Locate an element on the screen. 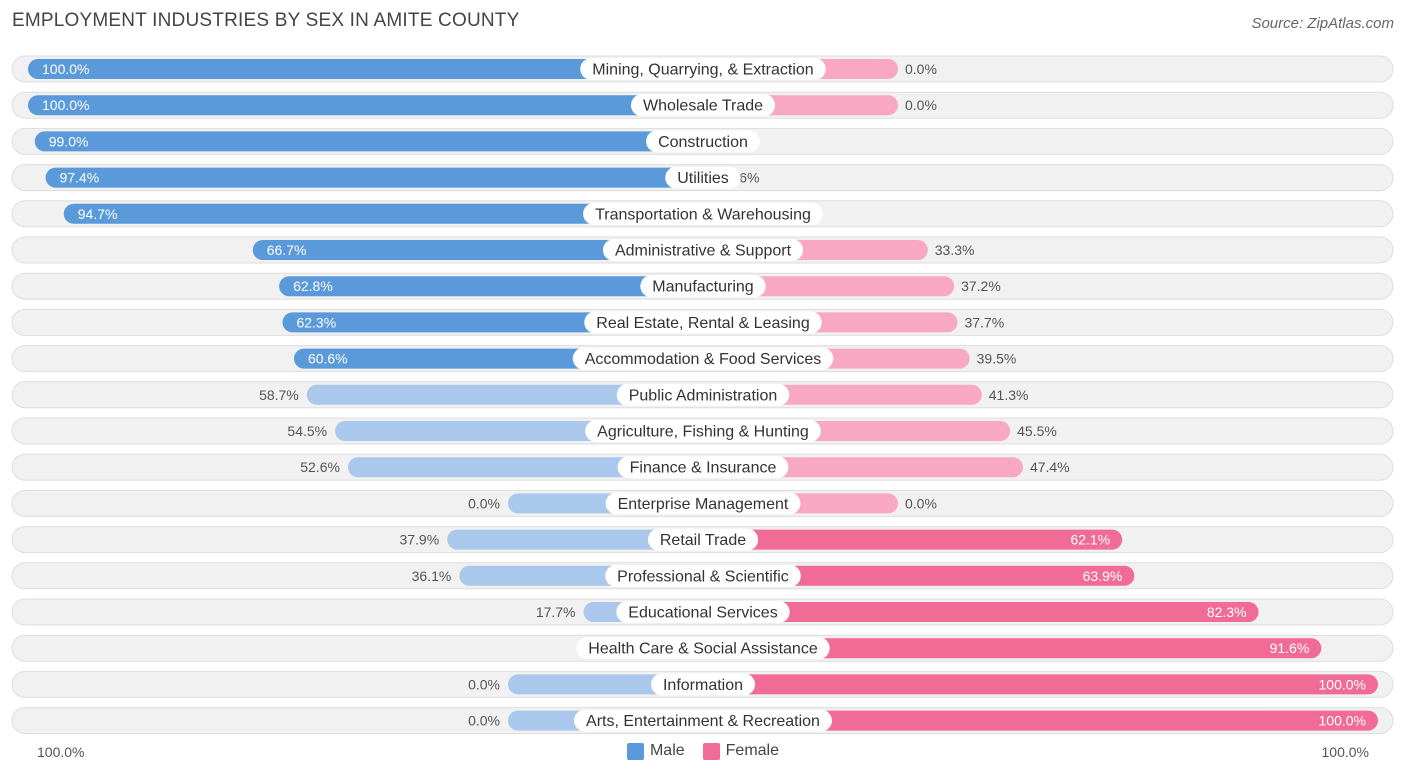 This screenshot has width=1406, height=776. female-value-label: 45.5% is located at coordinates (1037, 431).